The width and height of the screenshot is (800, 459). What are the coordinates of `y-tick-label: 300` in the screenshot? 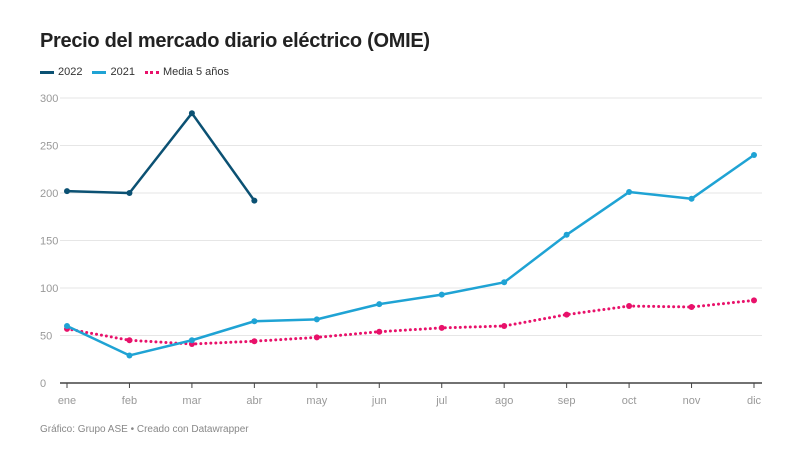 It's located at (49, 99).